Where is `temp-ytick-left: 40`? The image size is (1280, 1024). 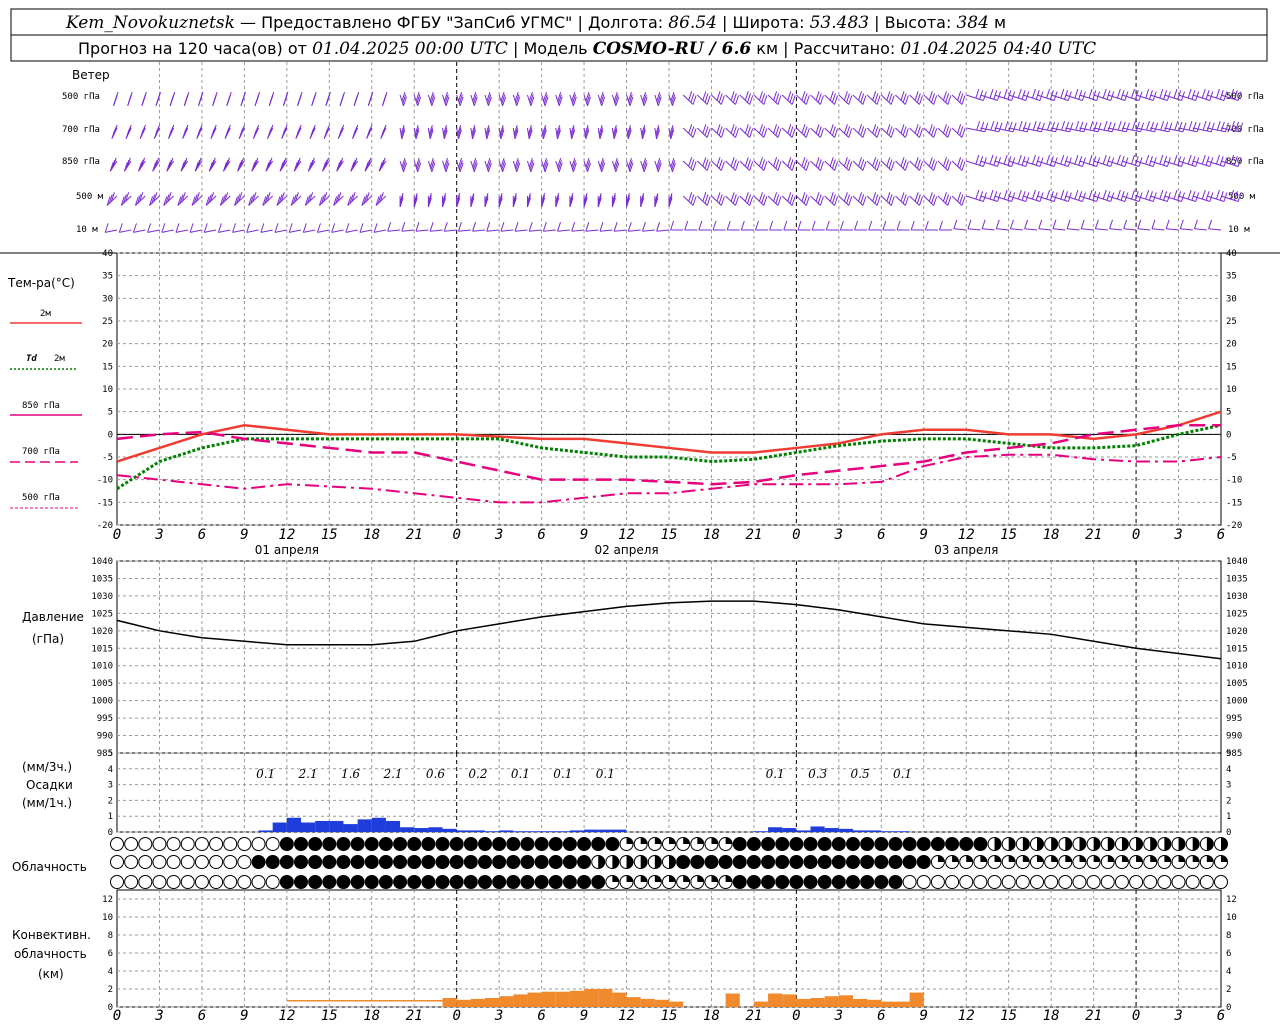
temp-ytick-left: 40 is located at coordinates (107, 254).